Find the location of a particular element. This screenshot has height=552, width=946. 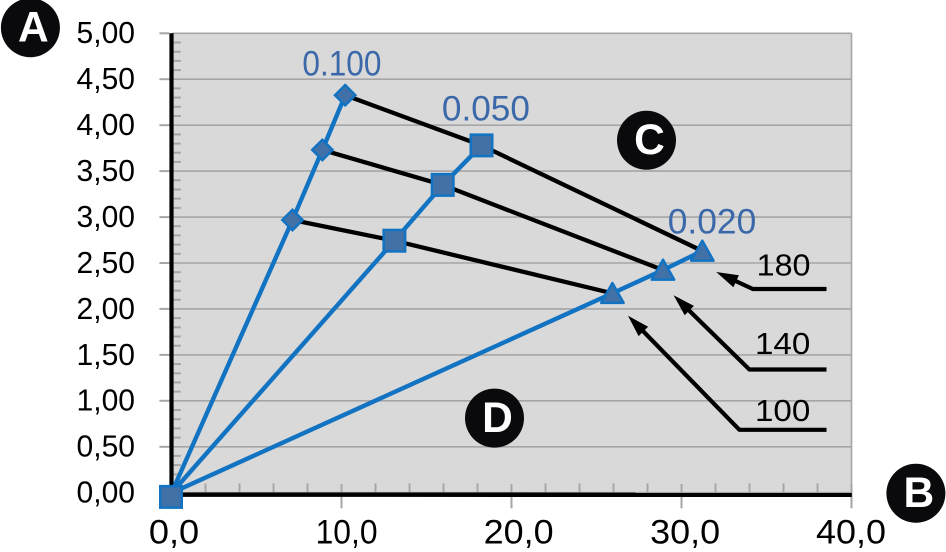

svg-text: 1,00 is located at coordinates (106, 400).